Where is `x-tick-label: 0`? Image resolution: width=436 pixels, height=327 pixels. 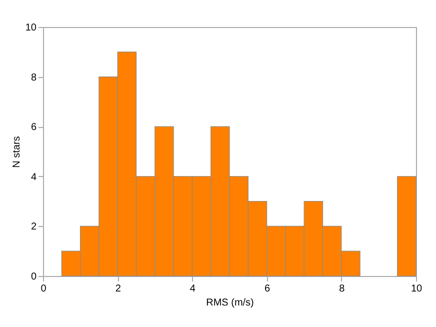
x-tick-label: 0 is located at coordinates (43, 289).